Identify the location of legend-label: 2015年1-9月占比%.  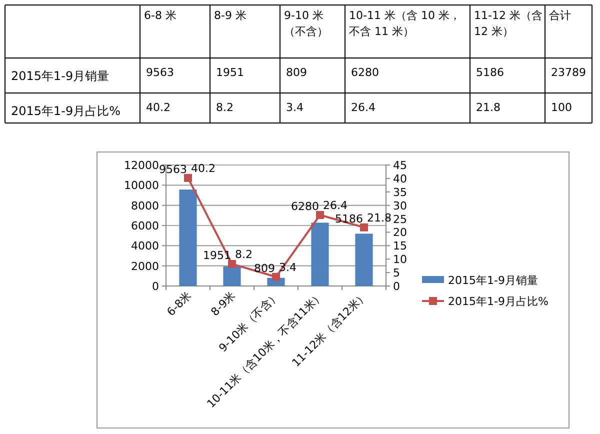
(498, 301).